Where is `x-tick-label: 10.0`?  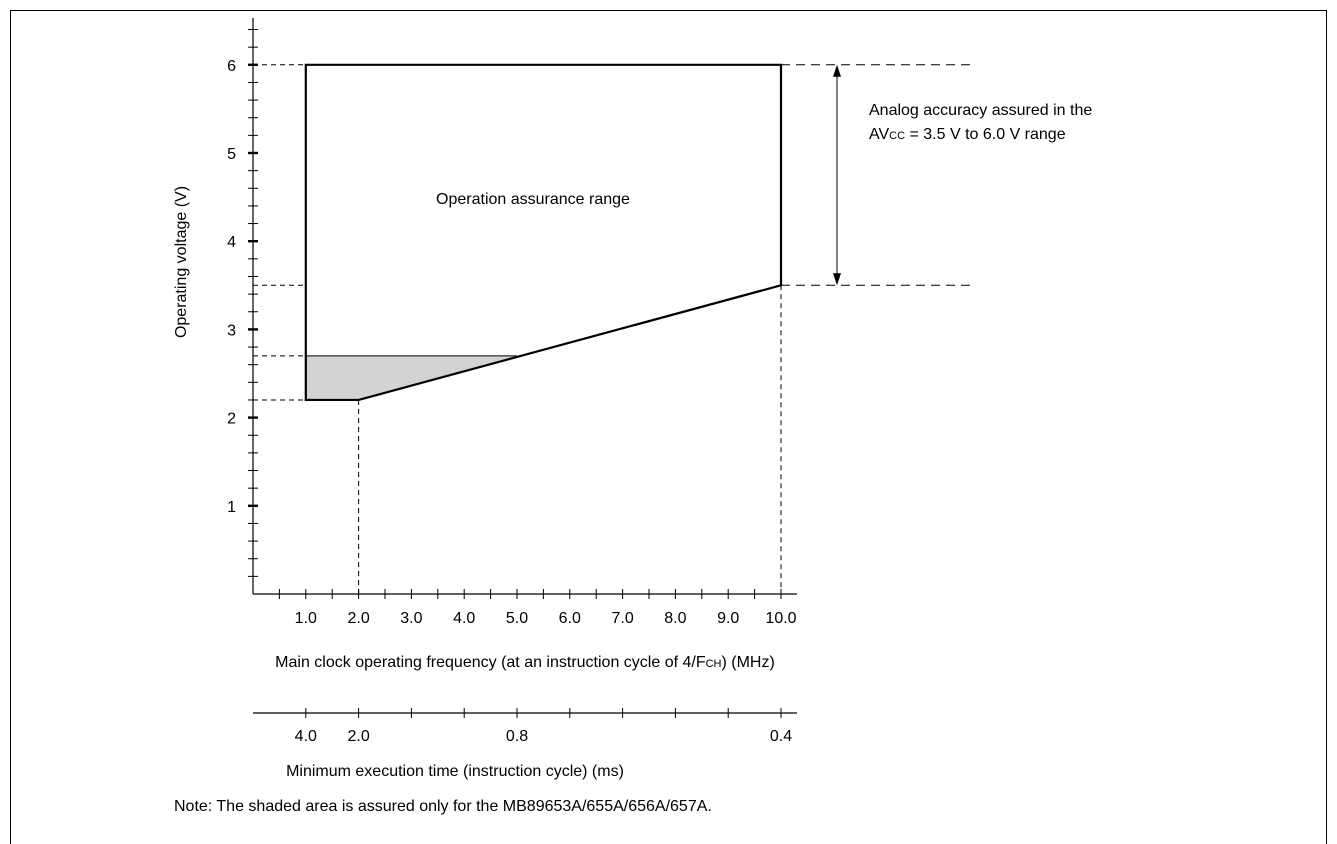
x-tick-label: 10.0 is located at coordinates (780, 618).